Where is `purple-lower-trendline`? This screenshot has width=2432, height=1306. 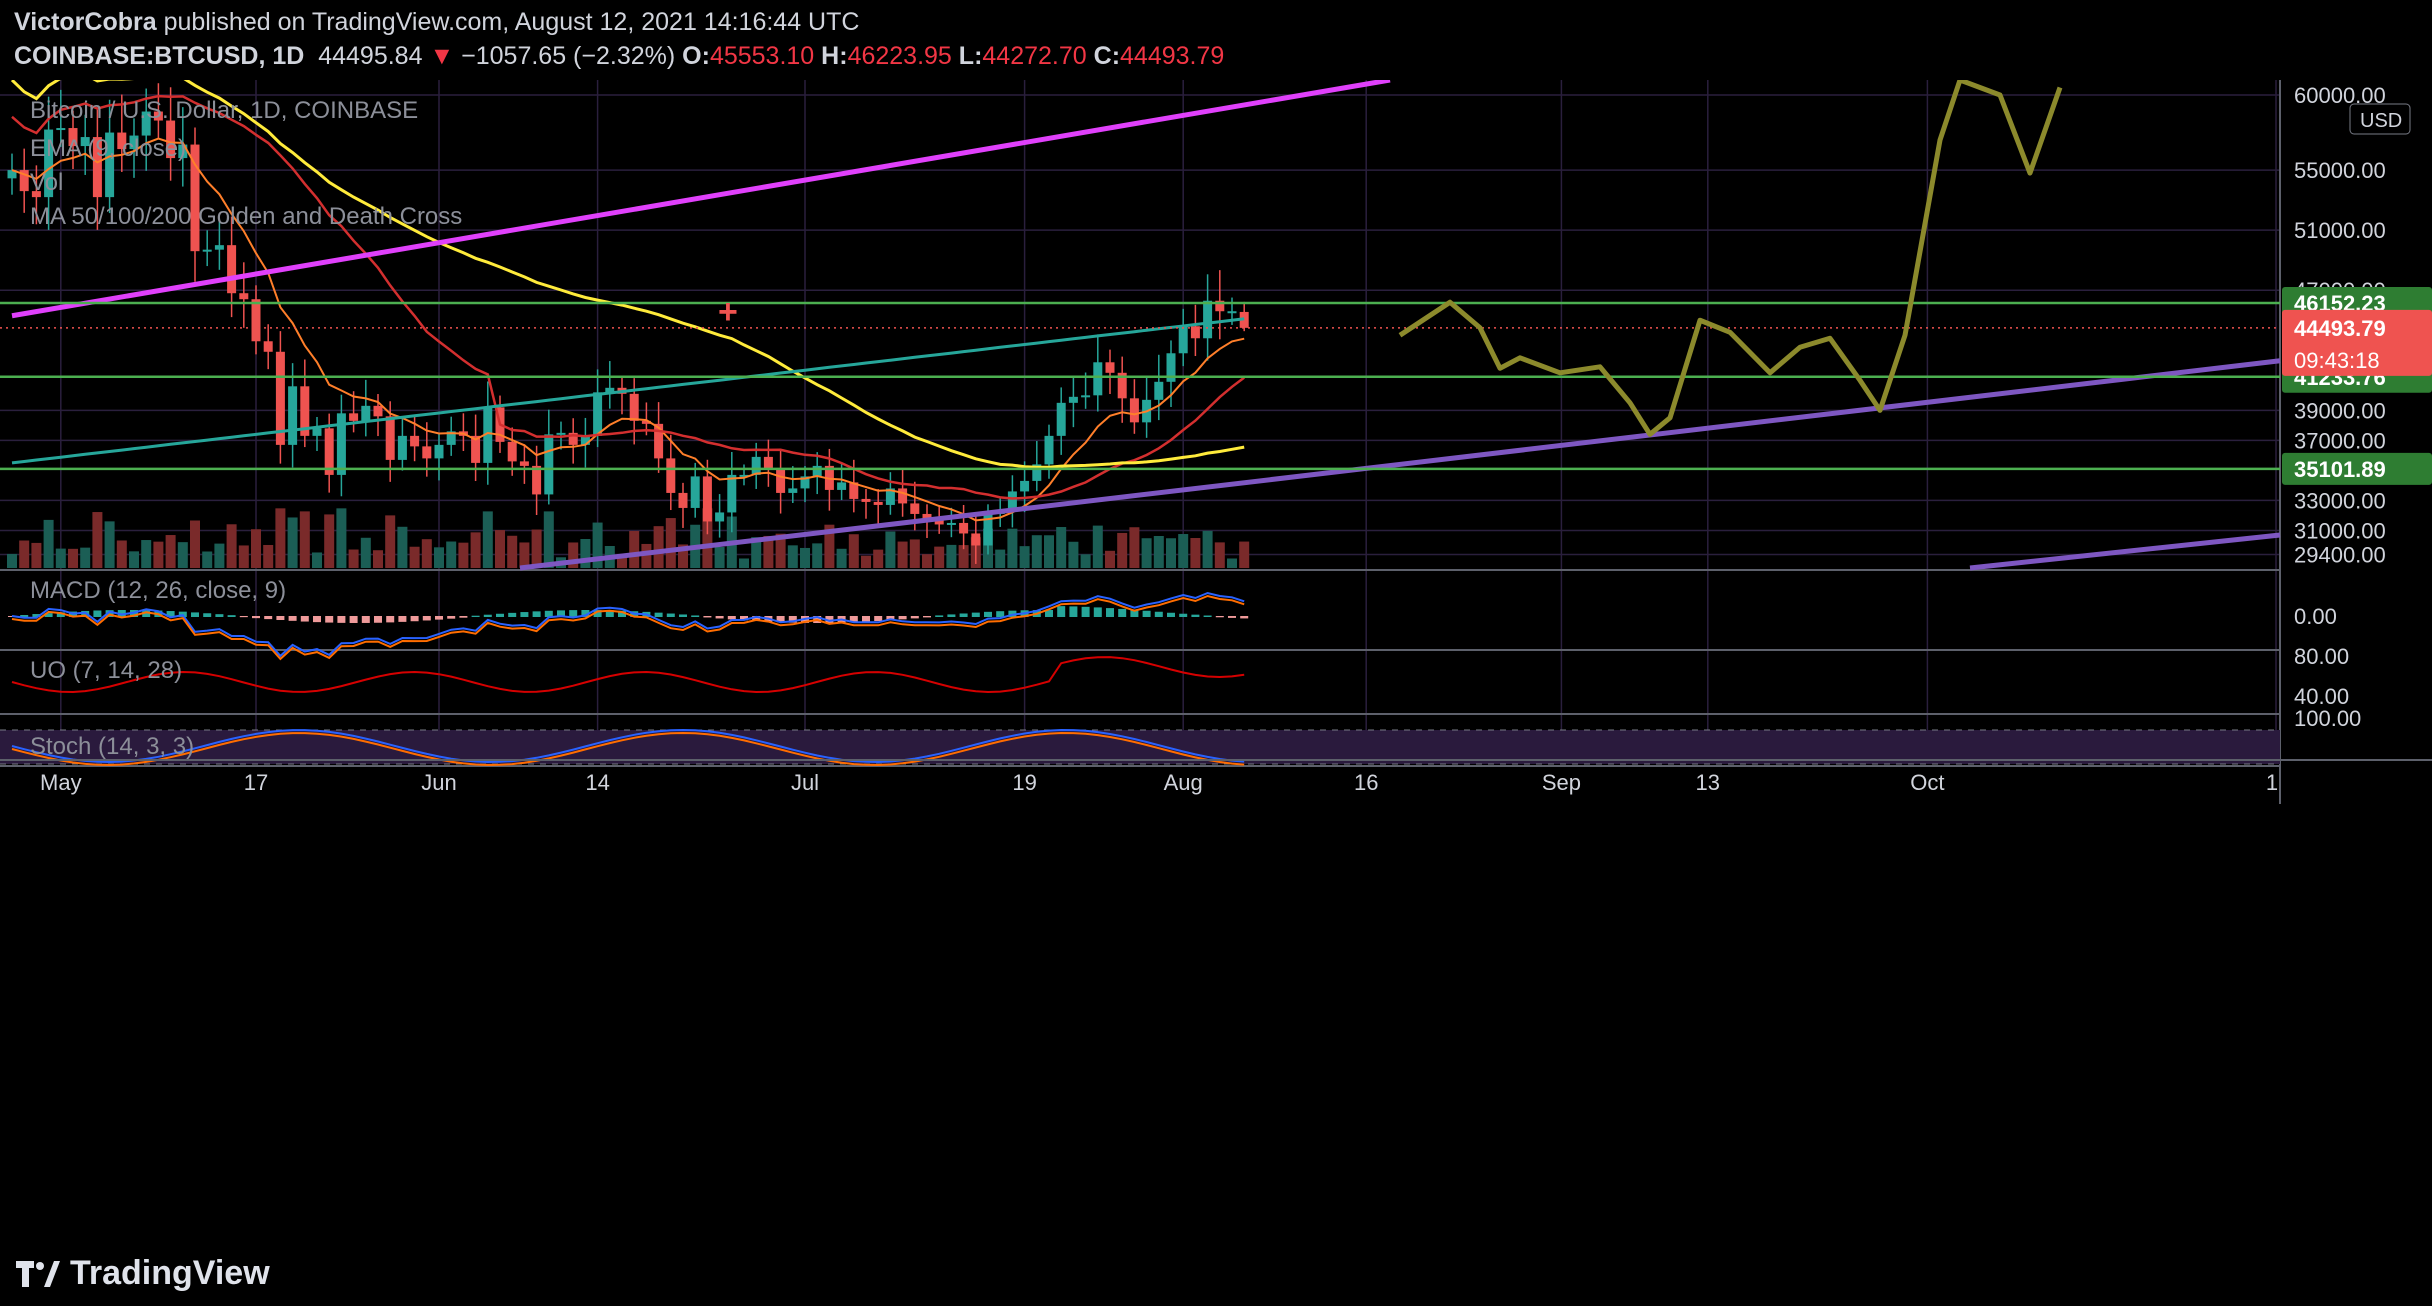
purple-lower-trendline is located at coordinates (2125, 551).